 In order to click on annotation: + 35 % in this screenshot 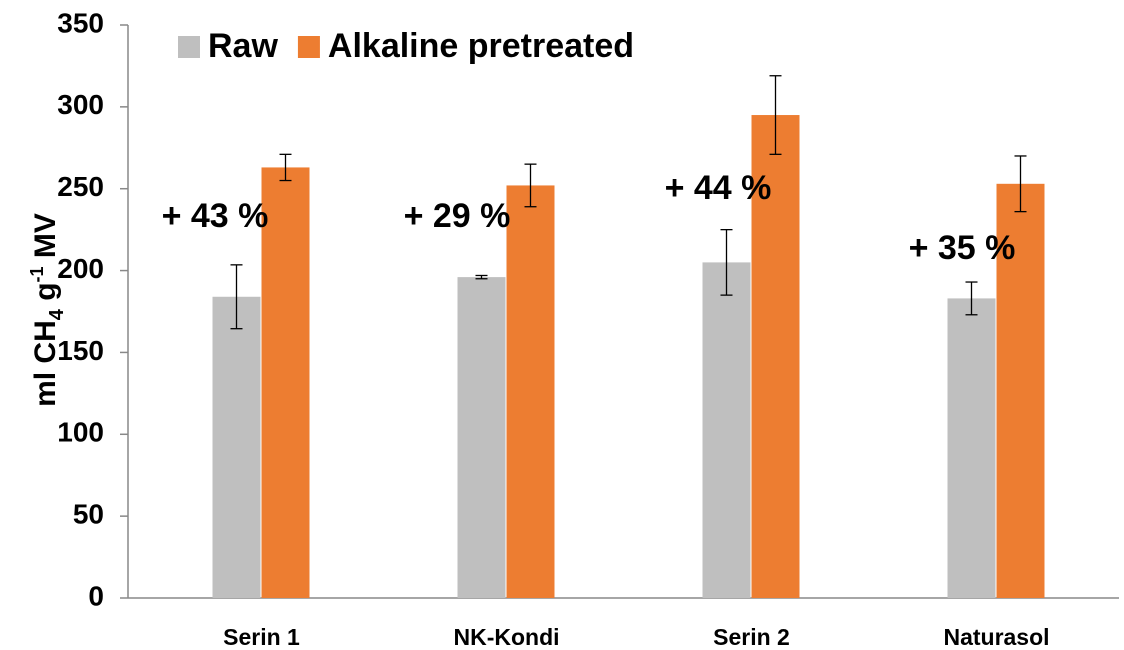, I will do `click(962, 248)`.